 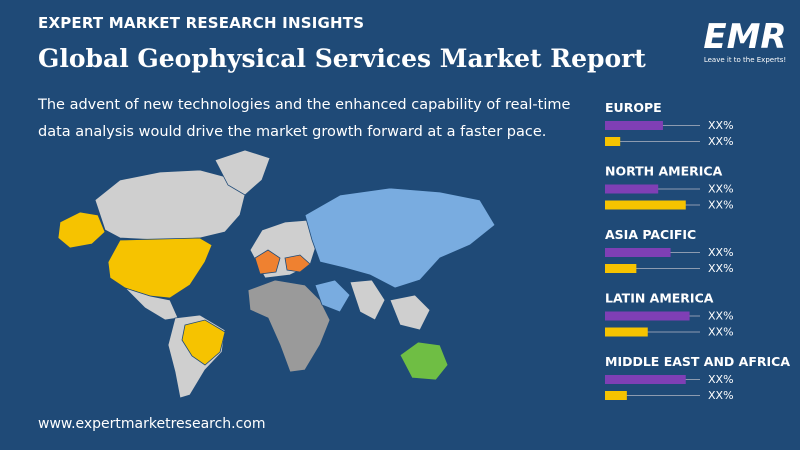 I want to click on europe-markets, so click(x=267, y=262).